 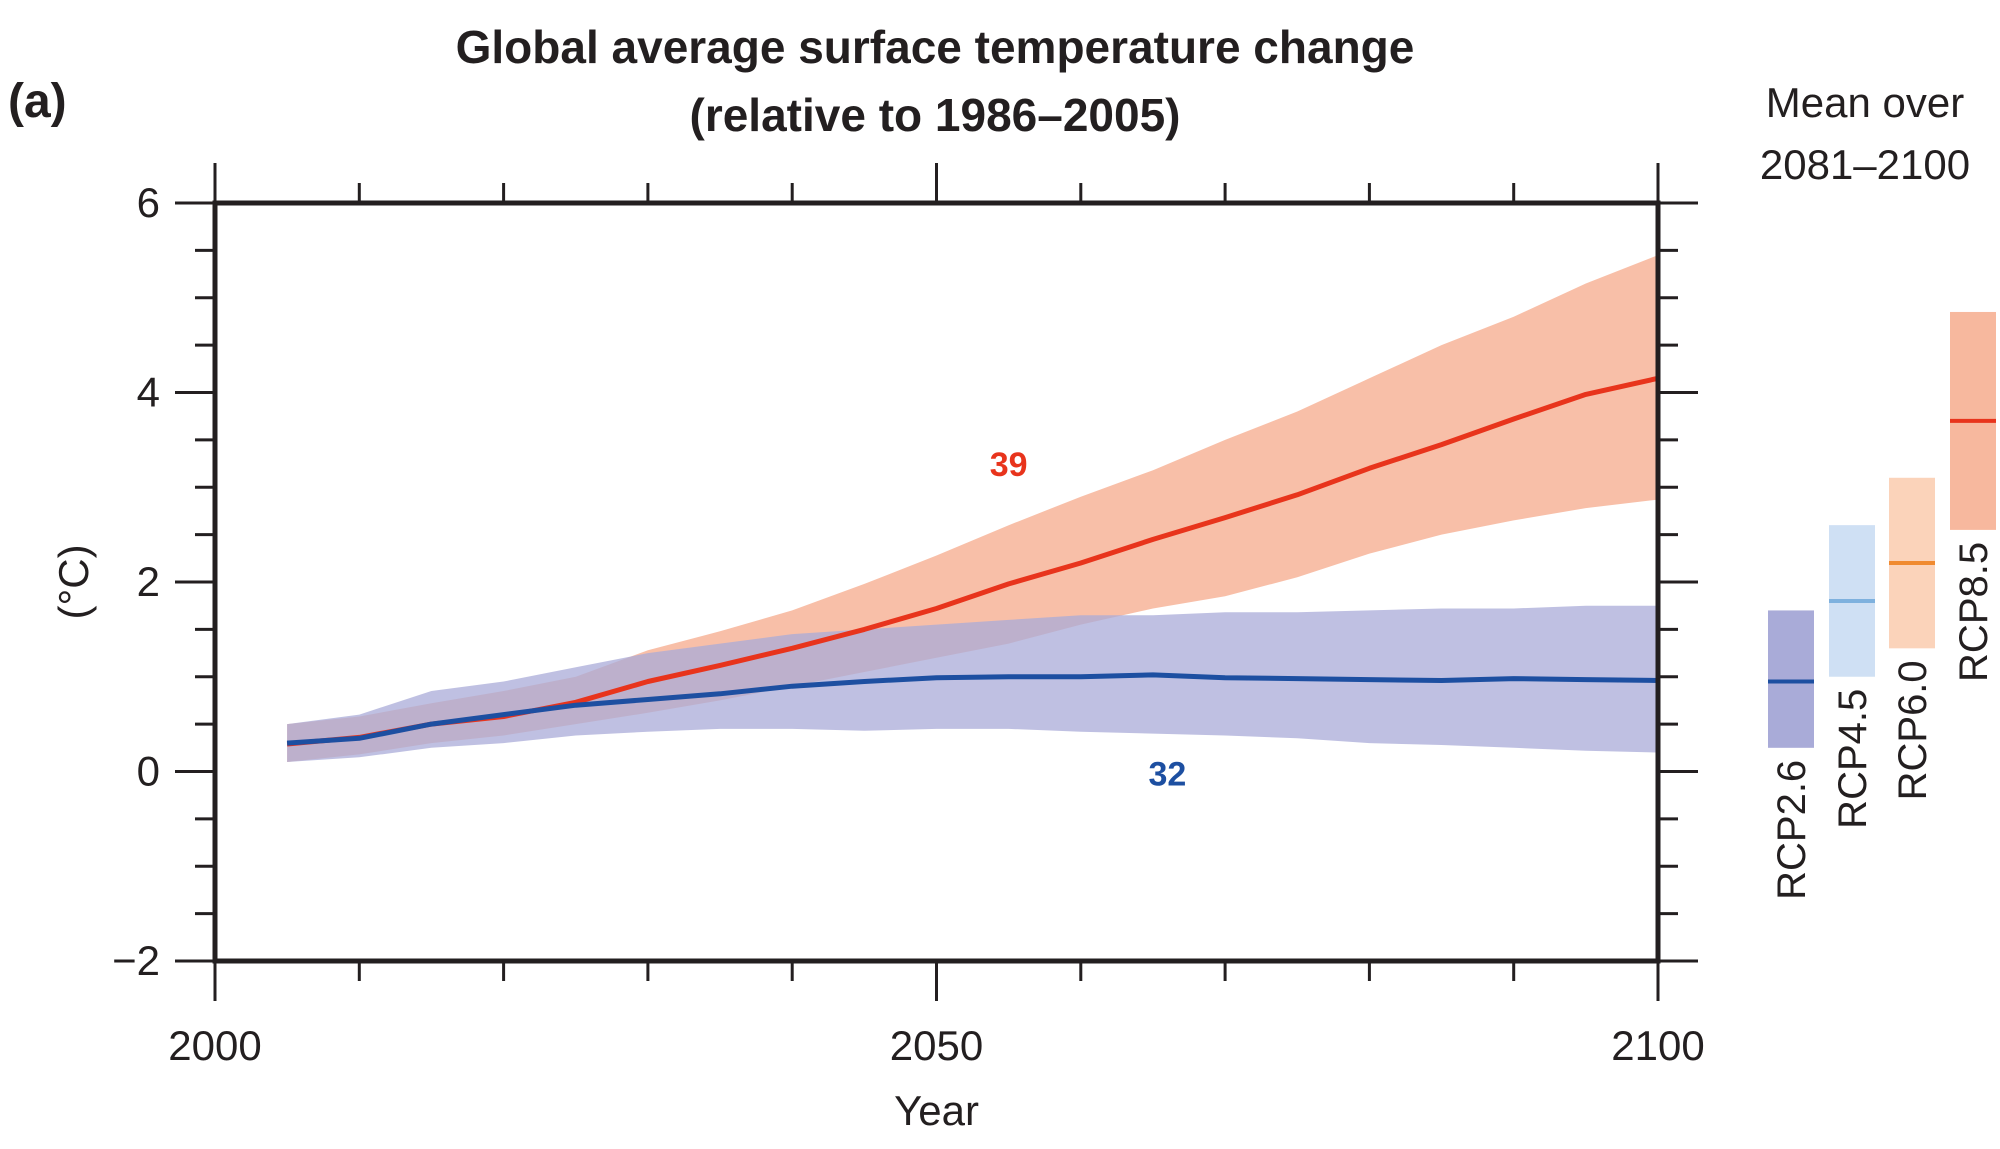 What do you see at coordinates (1974, 612) in the screenshot?
I see `rcp85-side-label: RCP8.5` at bounding box center [1974, 612].